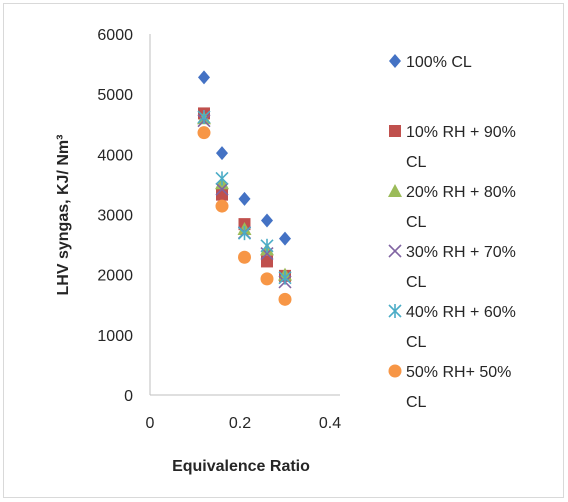 This screenshot has width=568, height=502. Describe the element at coordinates (461, 312) in the screenshot. I see `legend-label: 40% RH + 60%` at that location.